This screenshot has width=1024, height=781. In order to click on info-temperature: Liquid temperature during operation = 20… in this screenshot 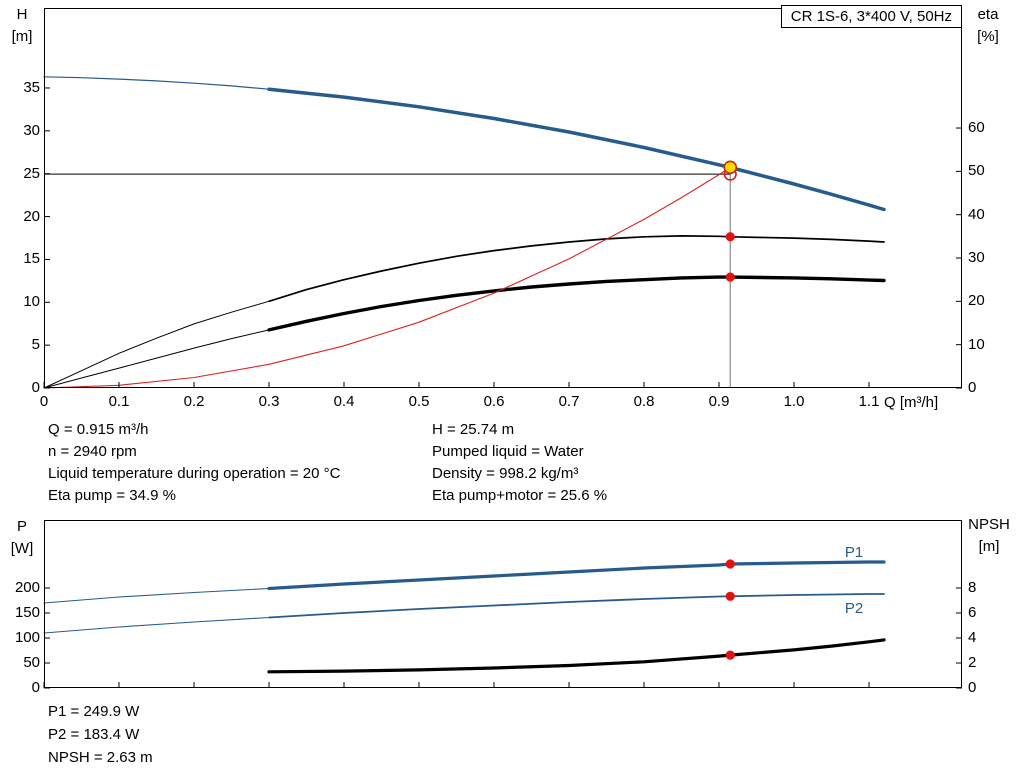, I will do `click(194, 473)`.